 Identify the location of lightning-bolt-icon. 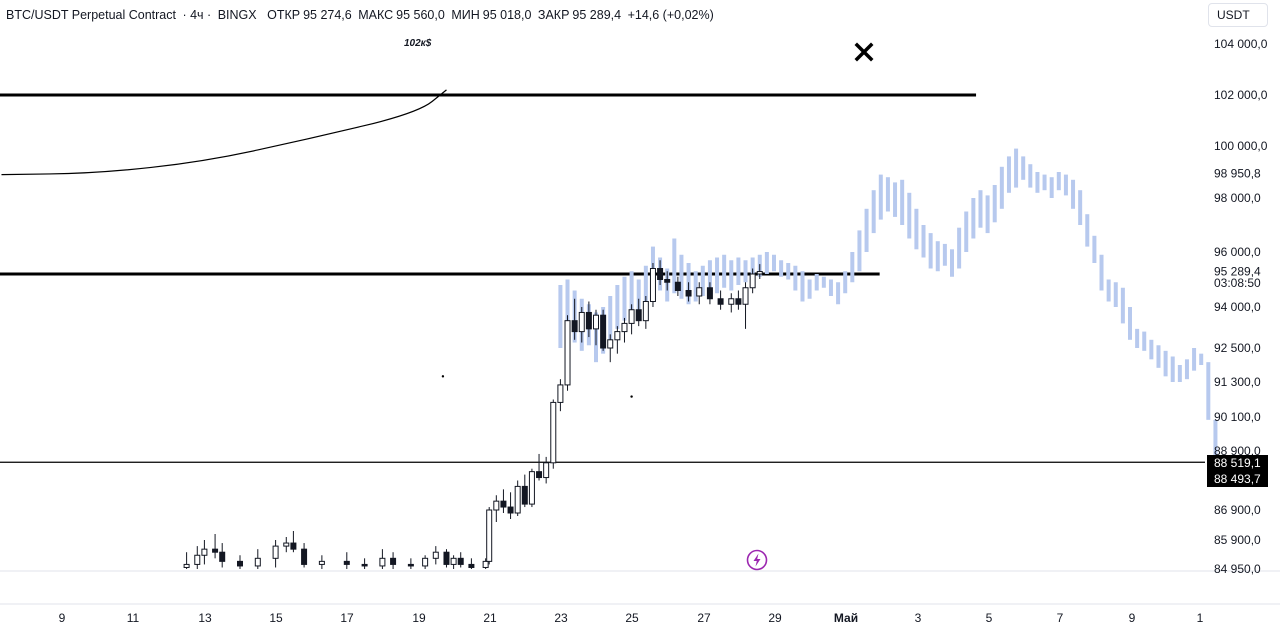
(757, 560).